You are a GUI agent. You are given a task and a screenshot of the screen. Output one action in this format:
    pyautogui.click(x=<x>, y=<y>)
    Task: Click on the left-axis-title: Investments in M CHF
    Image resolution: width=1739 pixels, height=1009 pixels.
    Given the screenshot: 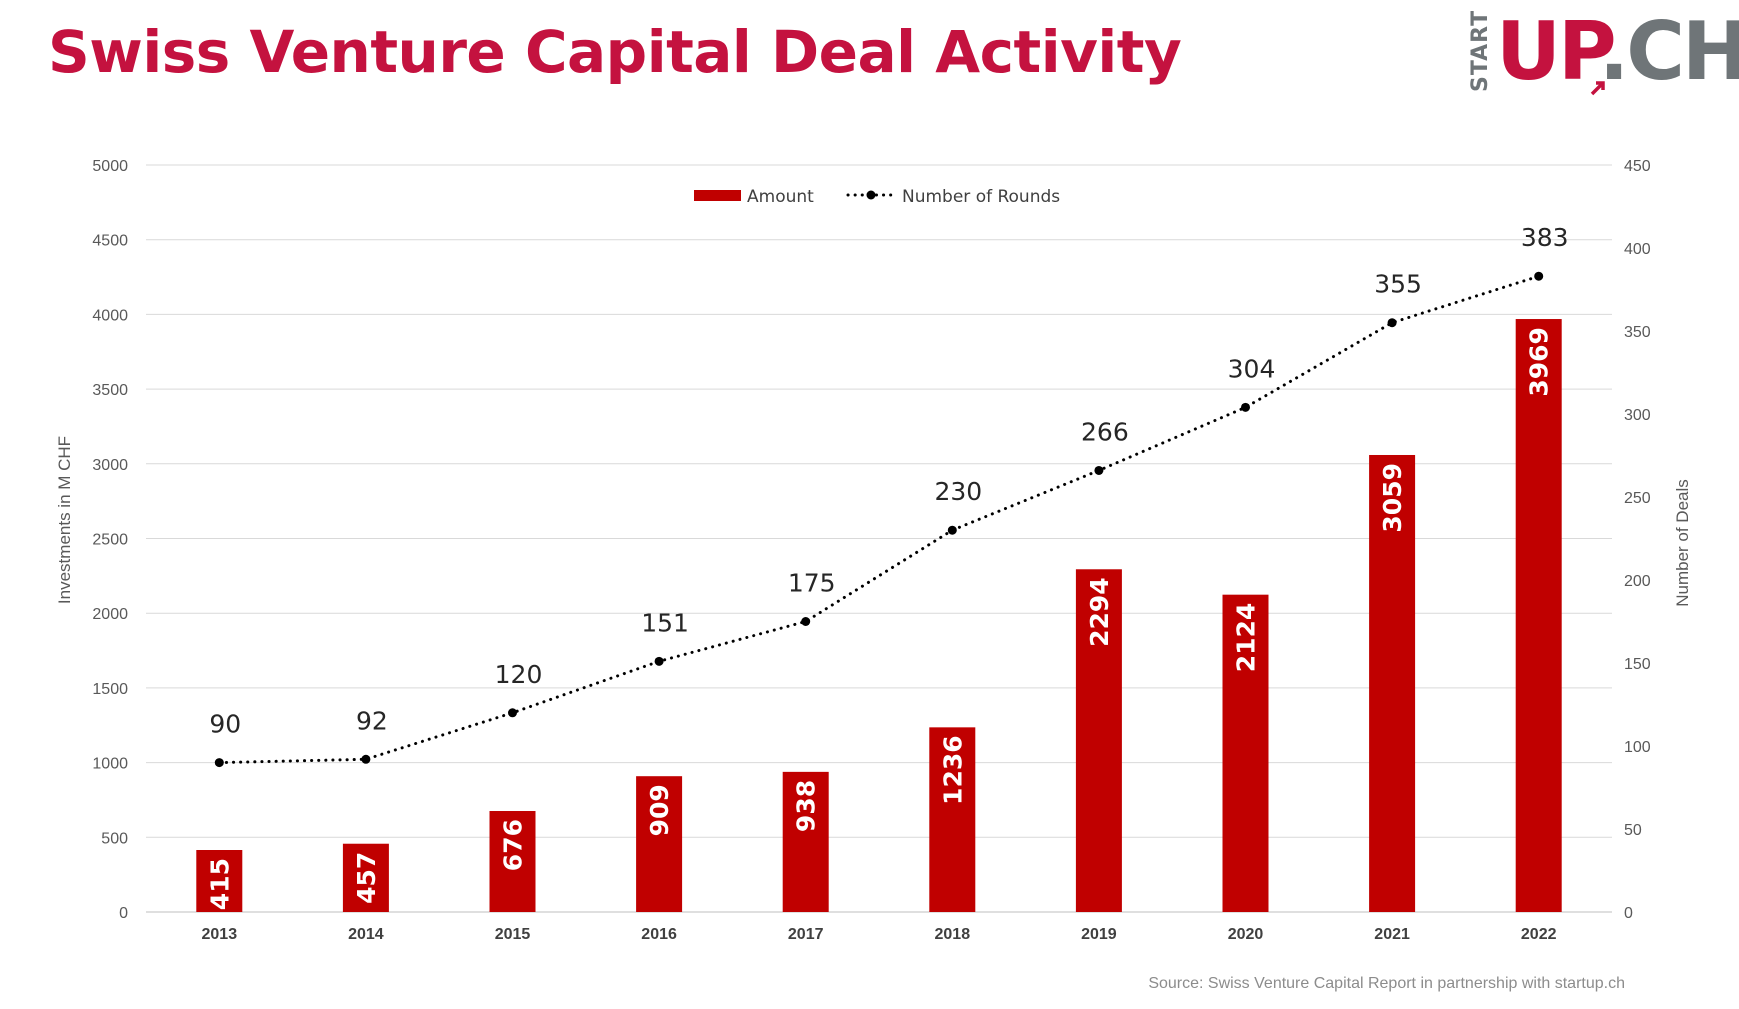 What is the action you would take?
    pyautogui.click(x=64, y=520)
    